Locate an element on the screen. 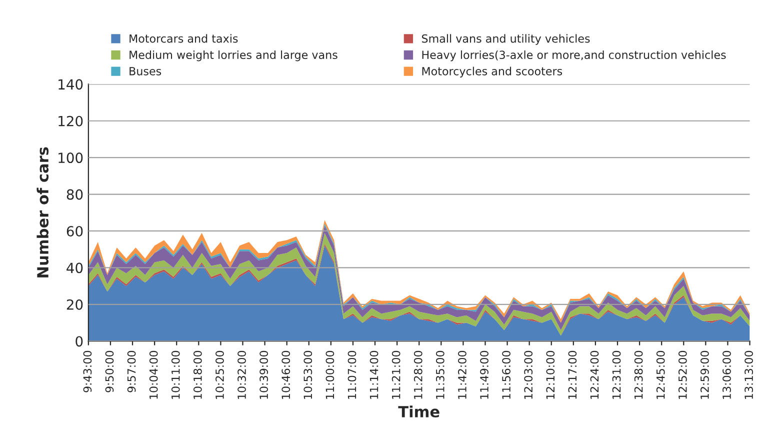 This screenshot has width=769, height=443. legend-label: Heavy lorries(3-axle or more,and construction vehicles is located at coordinates (574, 56).